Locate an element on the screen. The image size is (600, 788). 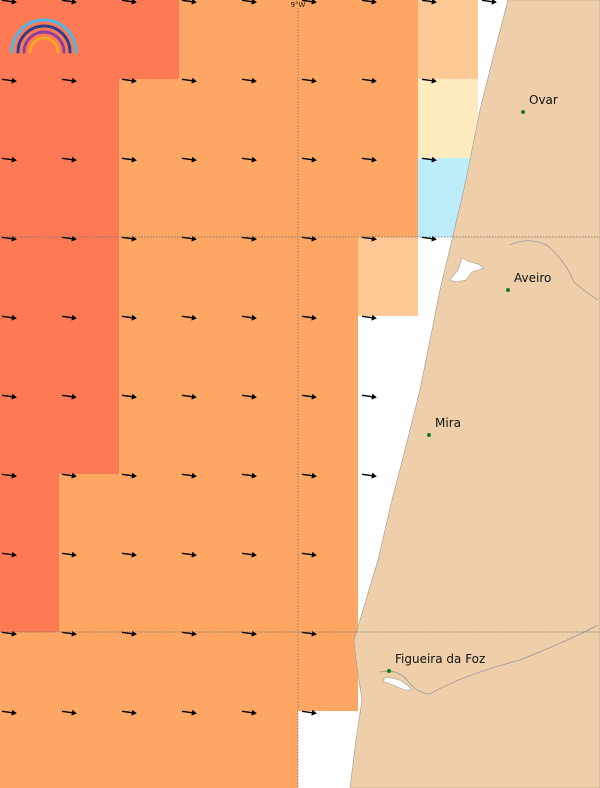
place-label: Mira is located at coordinates (448, 423).